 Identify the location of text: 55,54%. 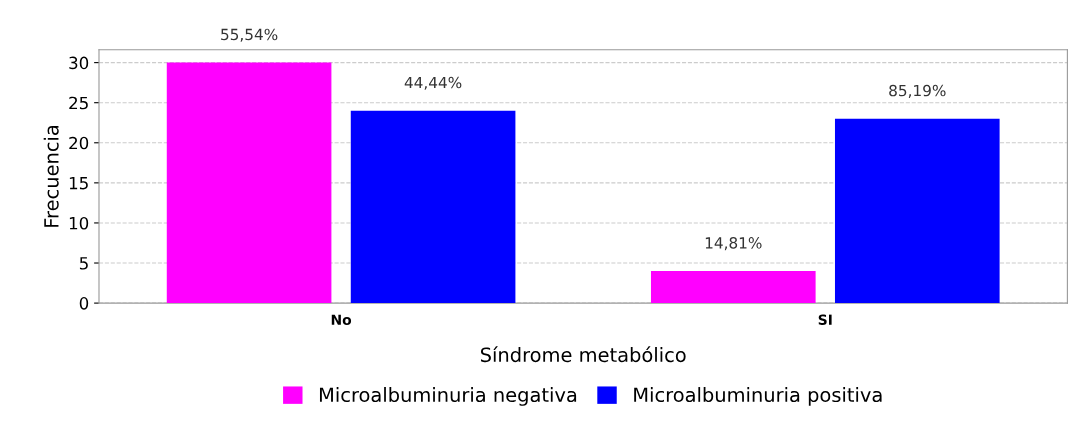
(249, 35).